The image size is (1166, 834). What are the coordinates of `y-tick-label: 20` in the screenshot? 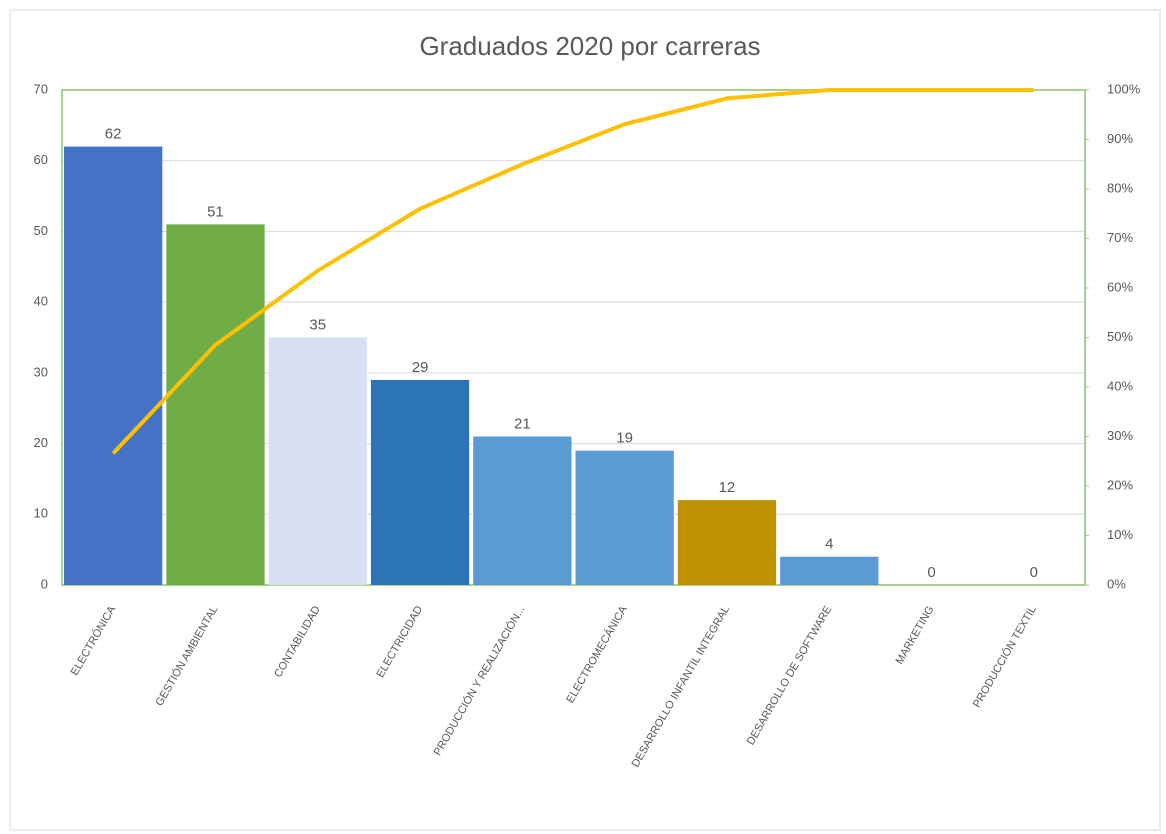 It's located at (41, 442).